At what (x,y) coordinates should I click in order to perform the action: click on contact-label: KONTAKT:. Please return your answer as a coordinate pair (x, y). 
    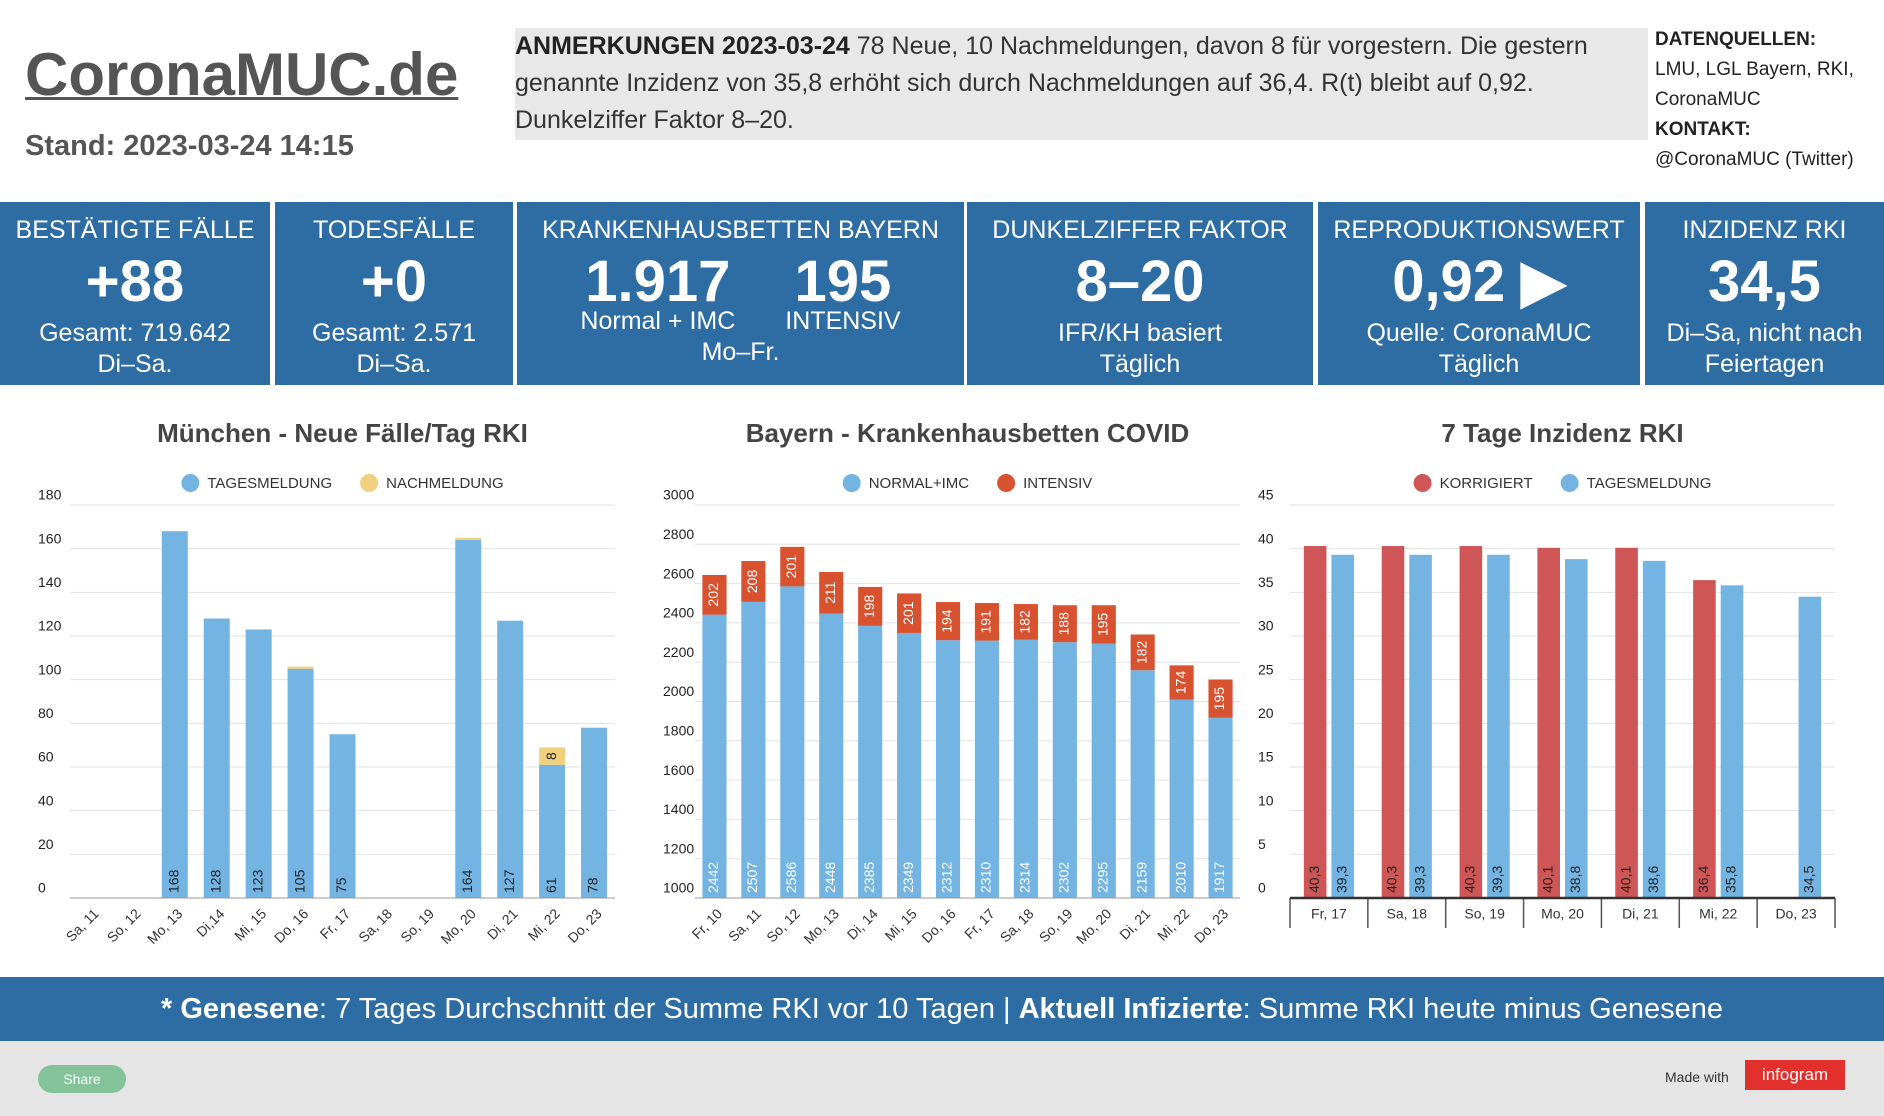
    Looking at the image, I should click on (1703, 129).